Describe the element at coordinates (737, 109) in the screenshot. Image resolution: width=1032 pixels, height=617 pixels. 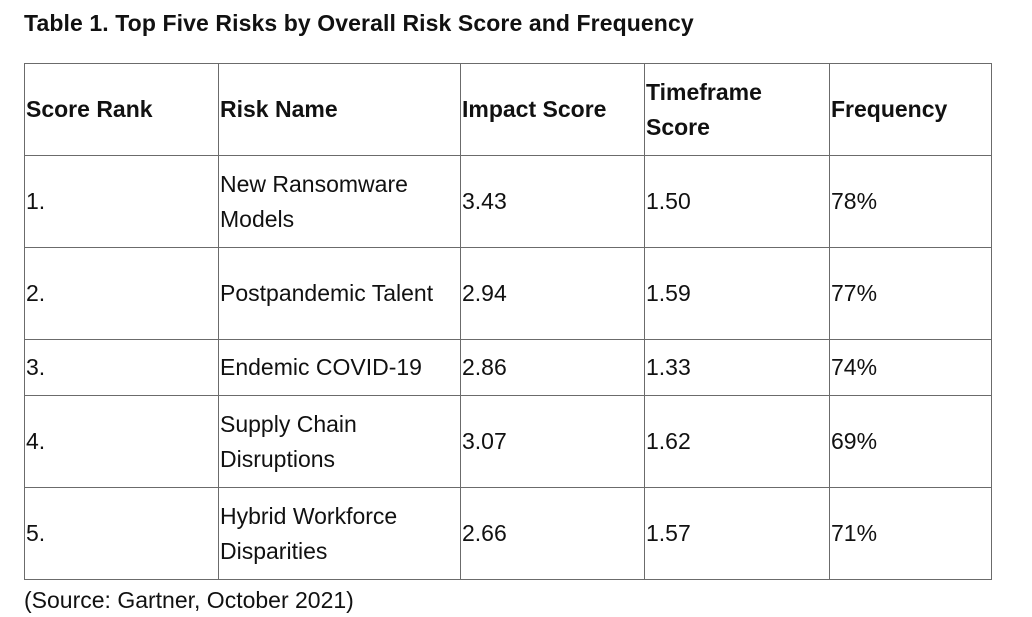
I see `header-timeframe-score: Timeframe Score` at that location.